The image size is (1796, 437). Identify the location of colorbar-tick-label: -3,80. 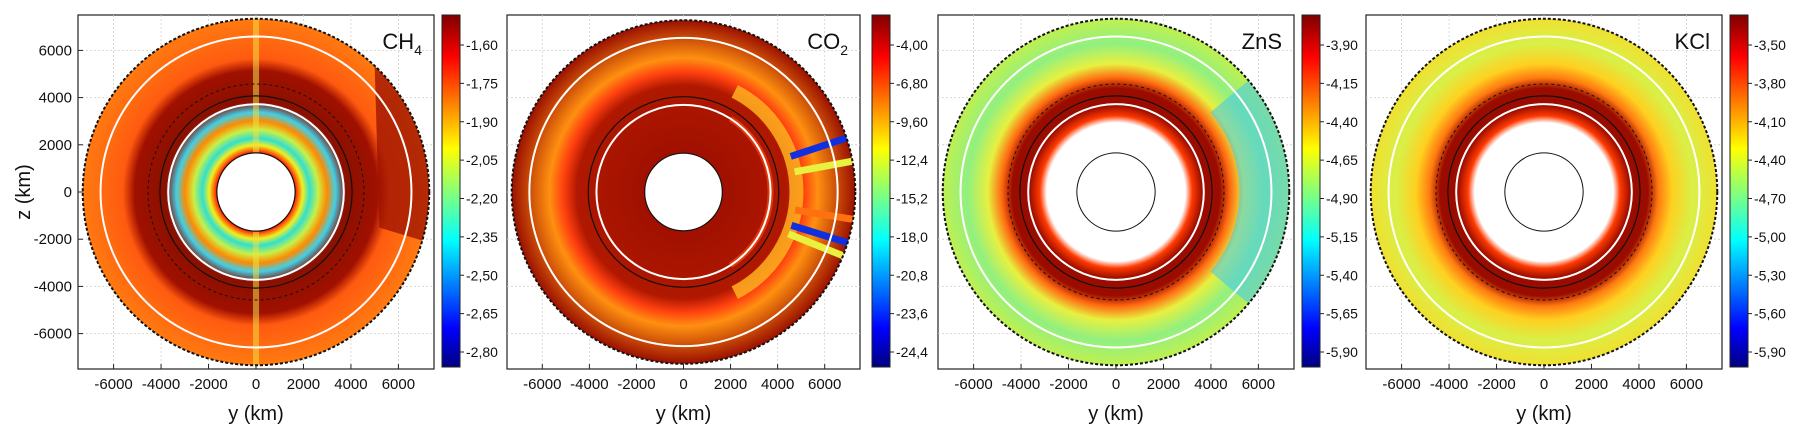
(1770, 83).